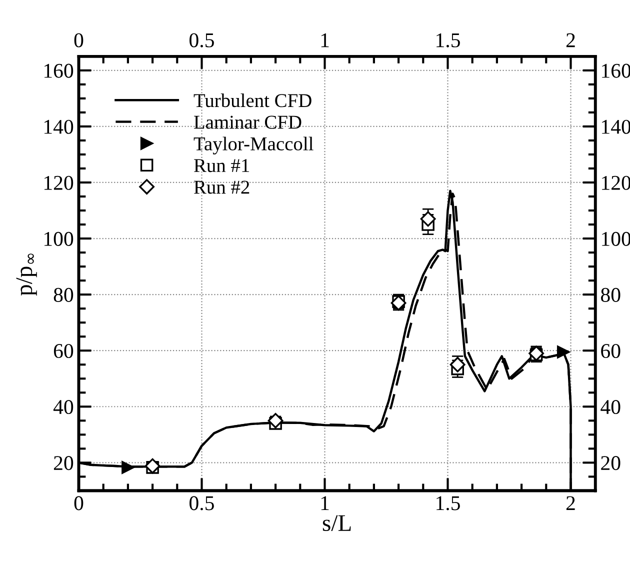  Describe the element at coordinates (248, 122) in the screenshot. I see `legend-label: Laminar CFD` at that location.